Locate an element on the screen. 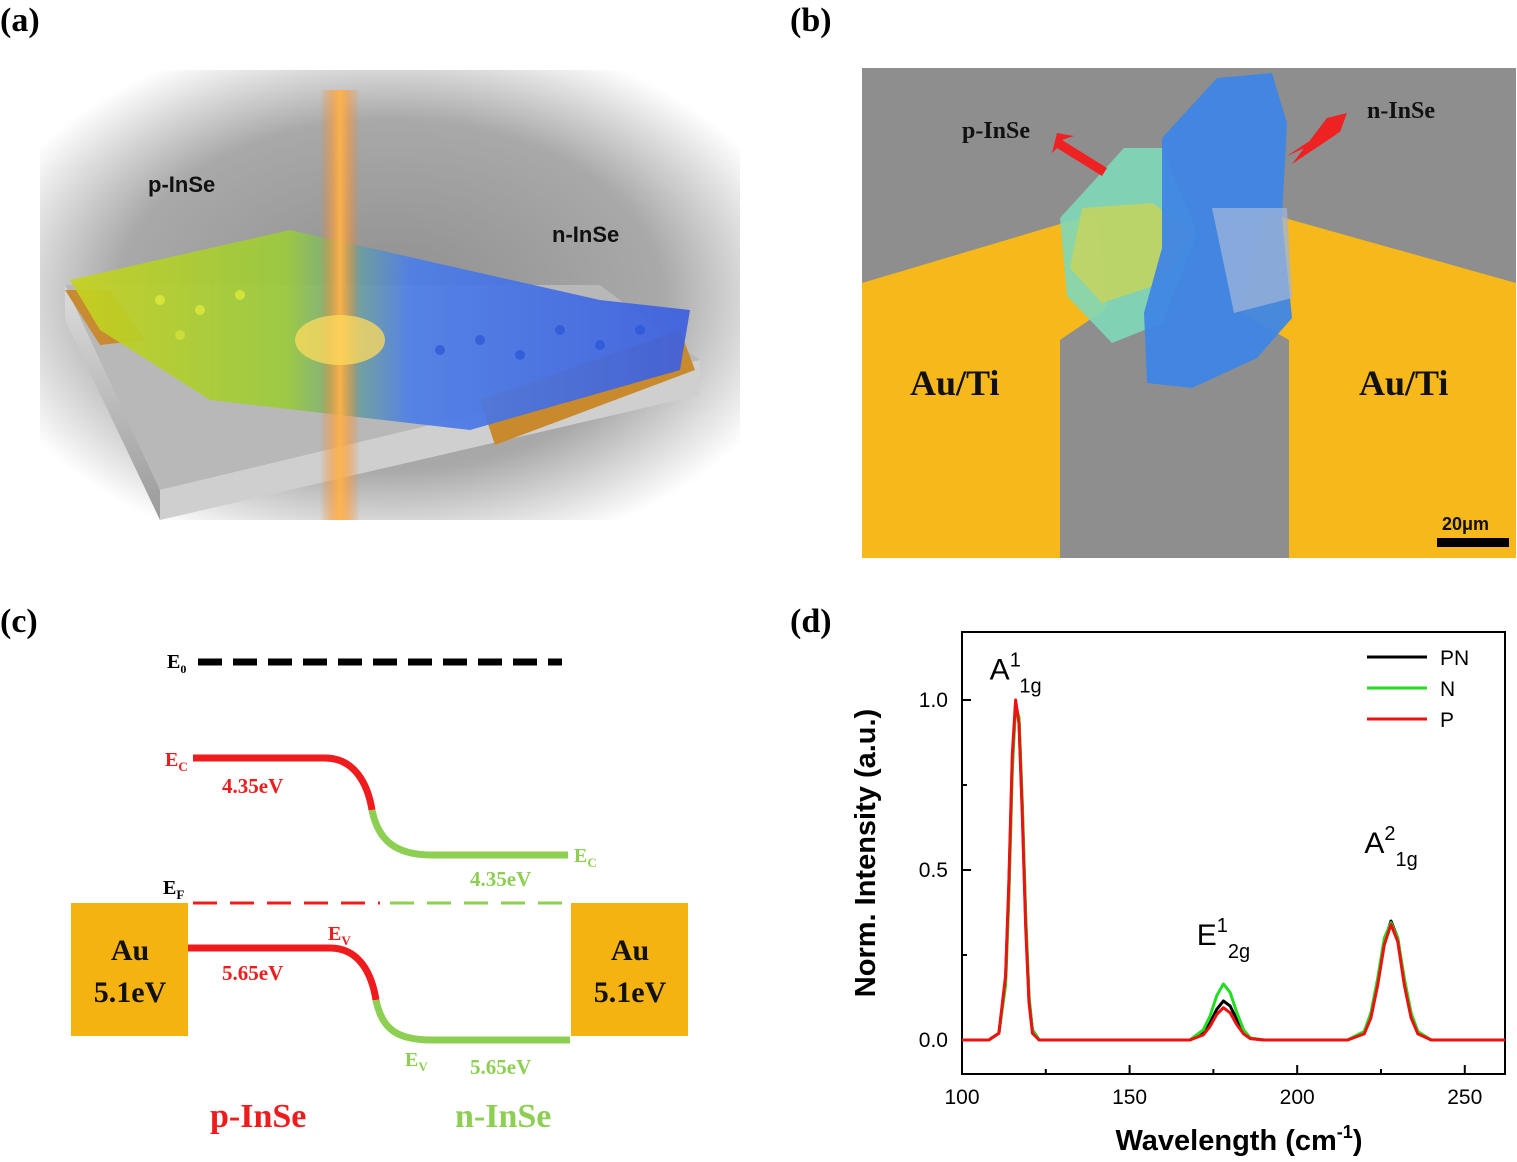  conduction-n-energy: 4.35eV is located at coordinates (500, 879).